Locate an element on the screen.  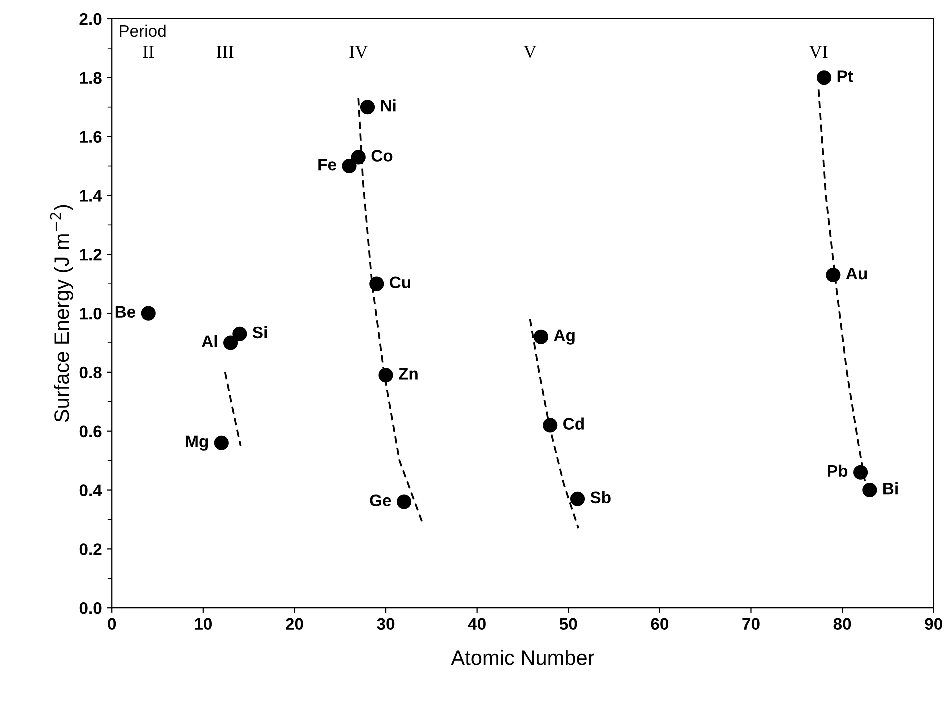
annotation: IV is located at coordinates (359, 52).